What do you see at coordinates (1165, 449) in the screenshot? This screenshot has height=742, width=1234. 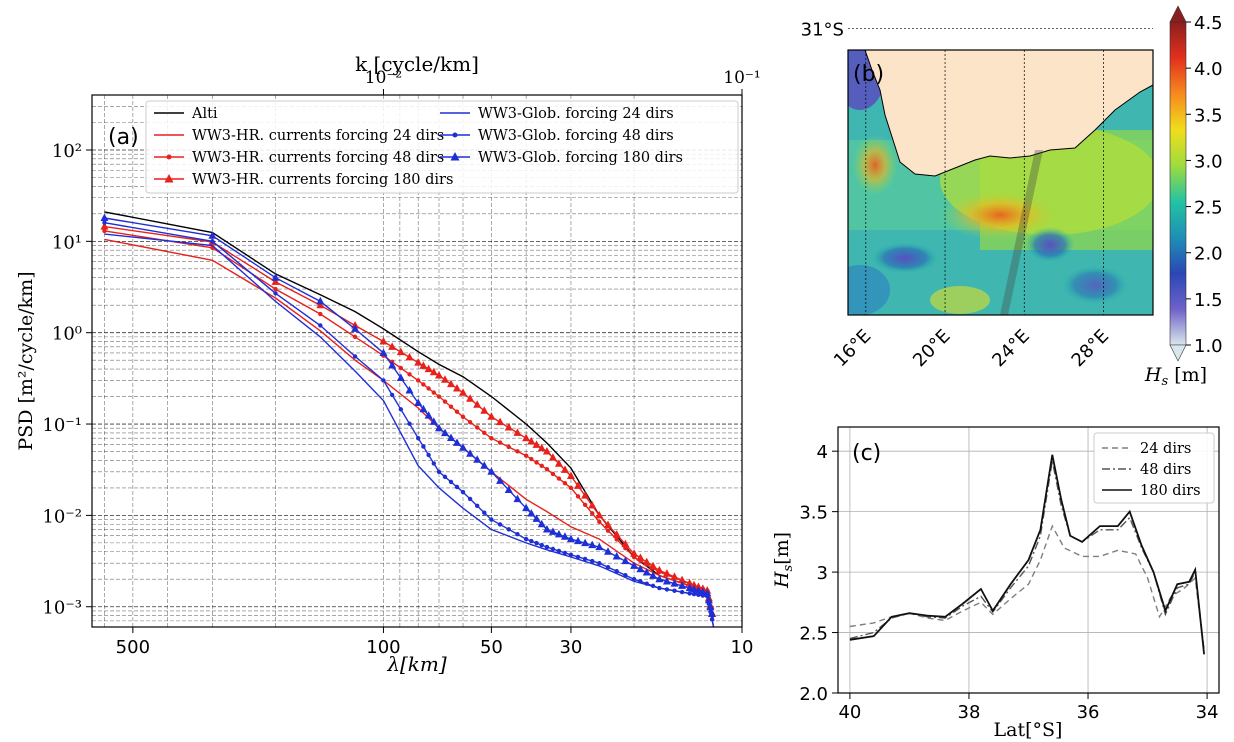 I see `legend-label: 24 dirs` at bounding box center [1165, 449].